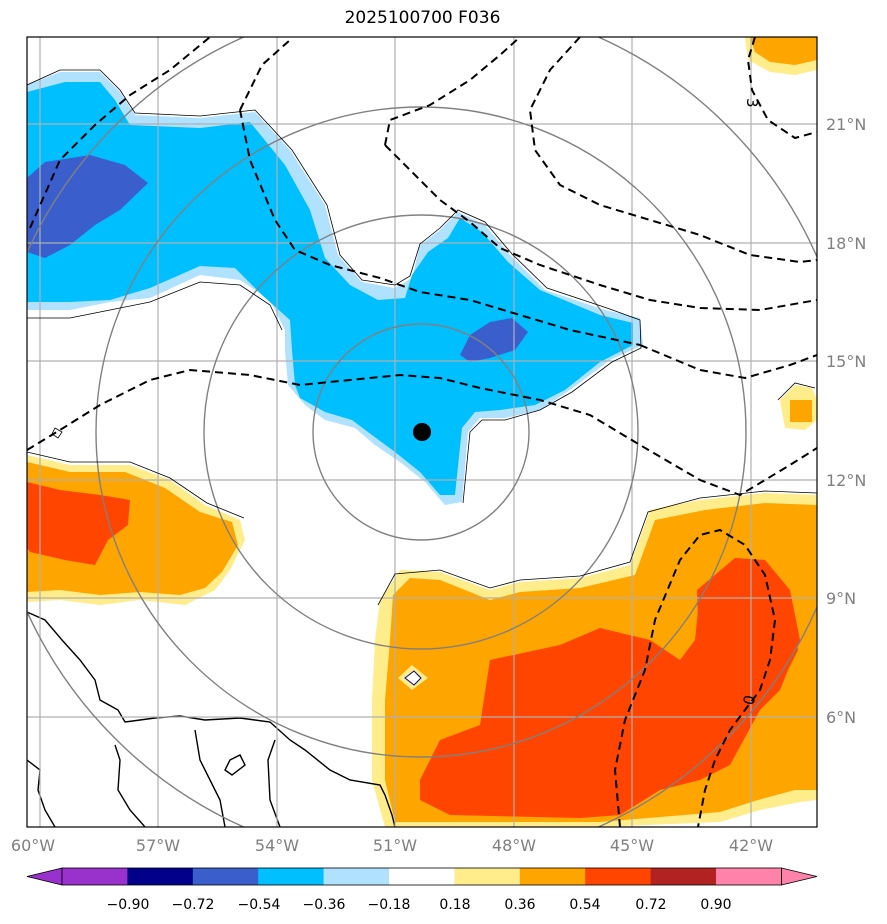 Image resolution: width=887 pixels, height=924 pixels. I want to click on colorbar-tick: 0.90, so click(715, 905).